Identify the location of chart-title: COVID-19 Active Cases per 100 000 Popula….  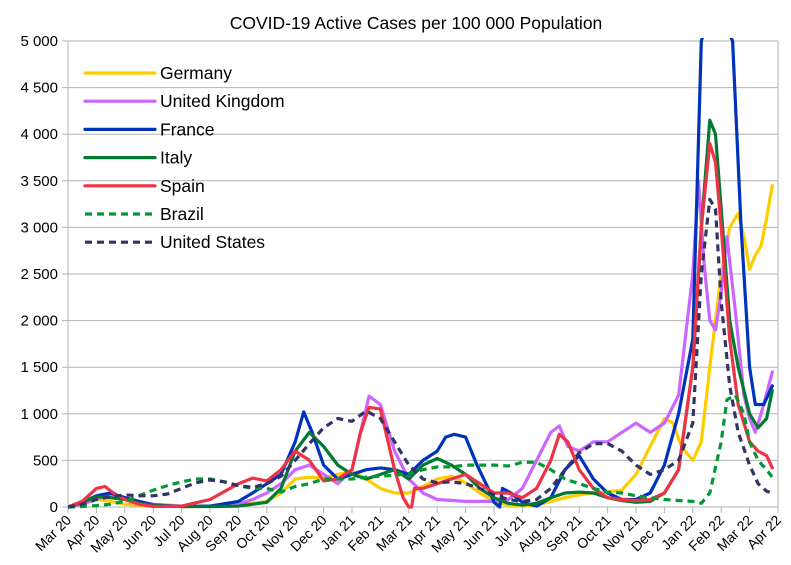
(416, 23).